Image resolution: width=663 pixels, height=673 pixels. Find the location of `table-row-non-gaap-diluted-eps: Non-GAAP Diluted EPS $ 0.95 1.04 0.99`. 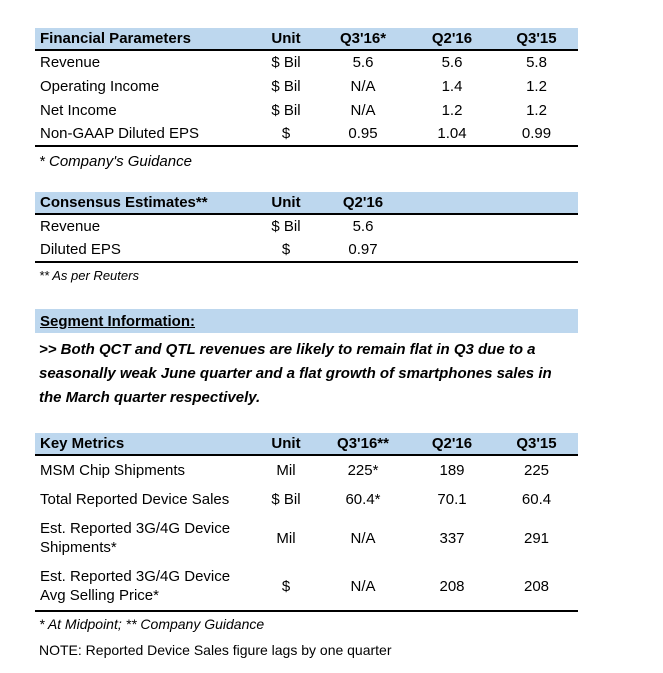

table-row-non-gaap-diluted-eps: Non-GAAP Diluted EPS $ 0.95 1.04 0.99 is located at coordinates (306, 134).